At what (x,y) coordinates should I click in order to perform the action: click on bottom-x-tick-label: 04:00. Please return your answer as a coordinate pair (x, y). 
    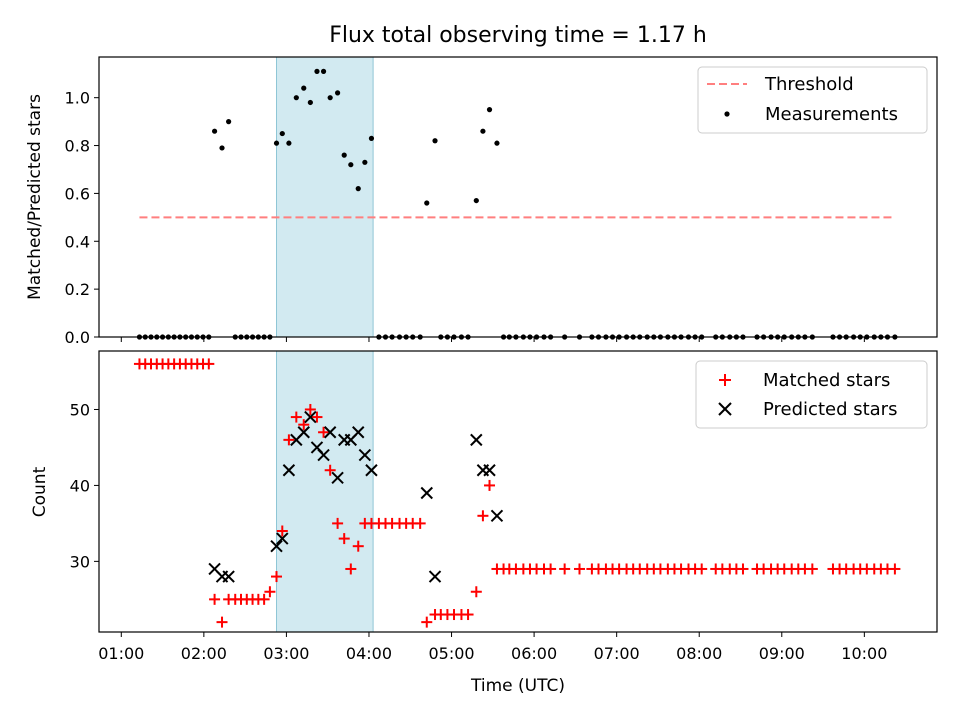
    Looking at the image, I should click on (369, 653).